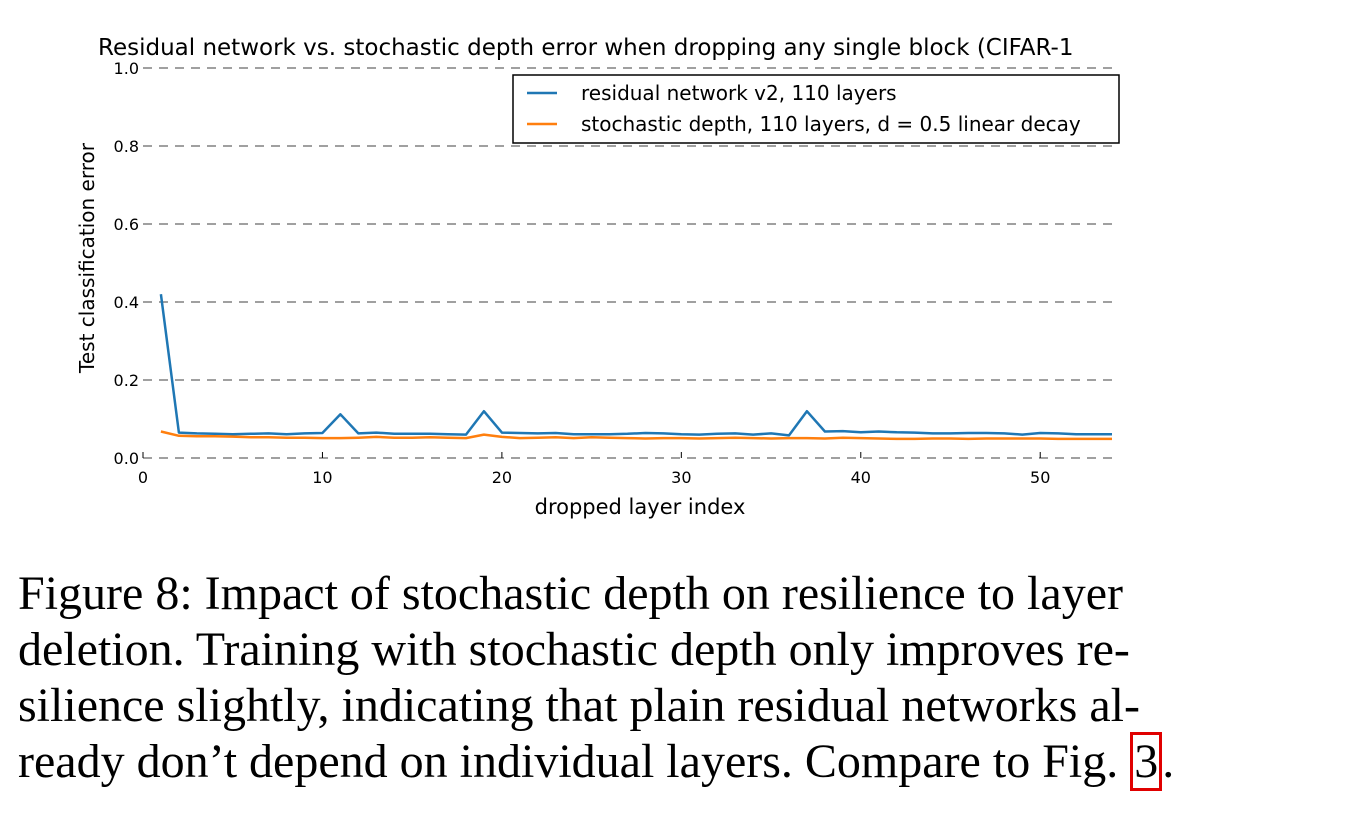 This screenshot has height=837, width=1345. I want to click on legend-label-residual: residual network v2, 110 layers, so click(739, 93).